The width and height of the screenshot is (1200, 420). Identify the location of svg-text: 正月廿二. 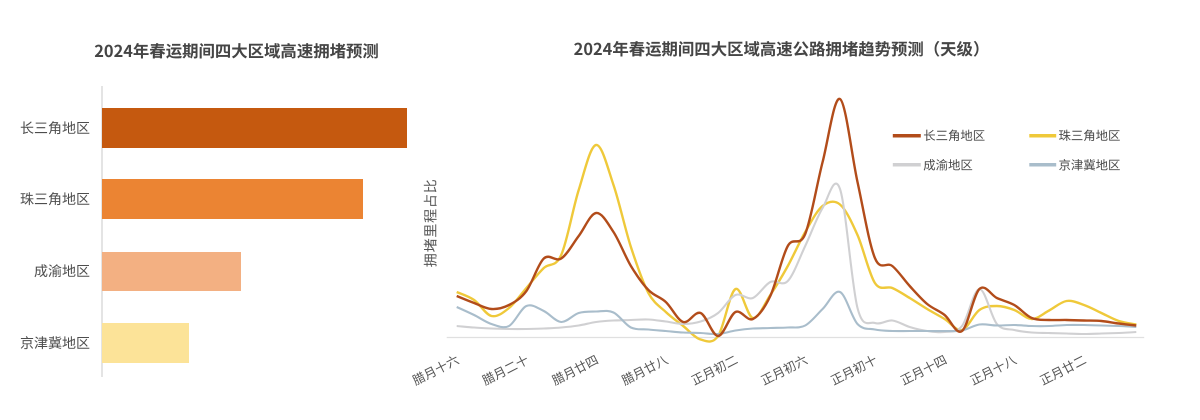
(1062, 369).